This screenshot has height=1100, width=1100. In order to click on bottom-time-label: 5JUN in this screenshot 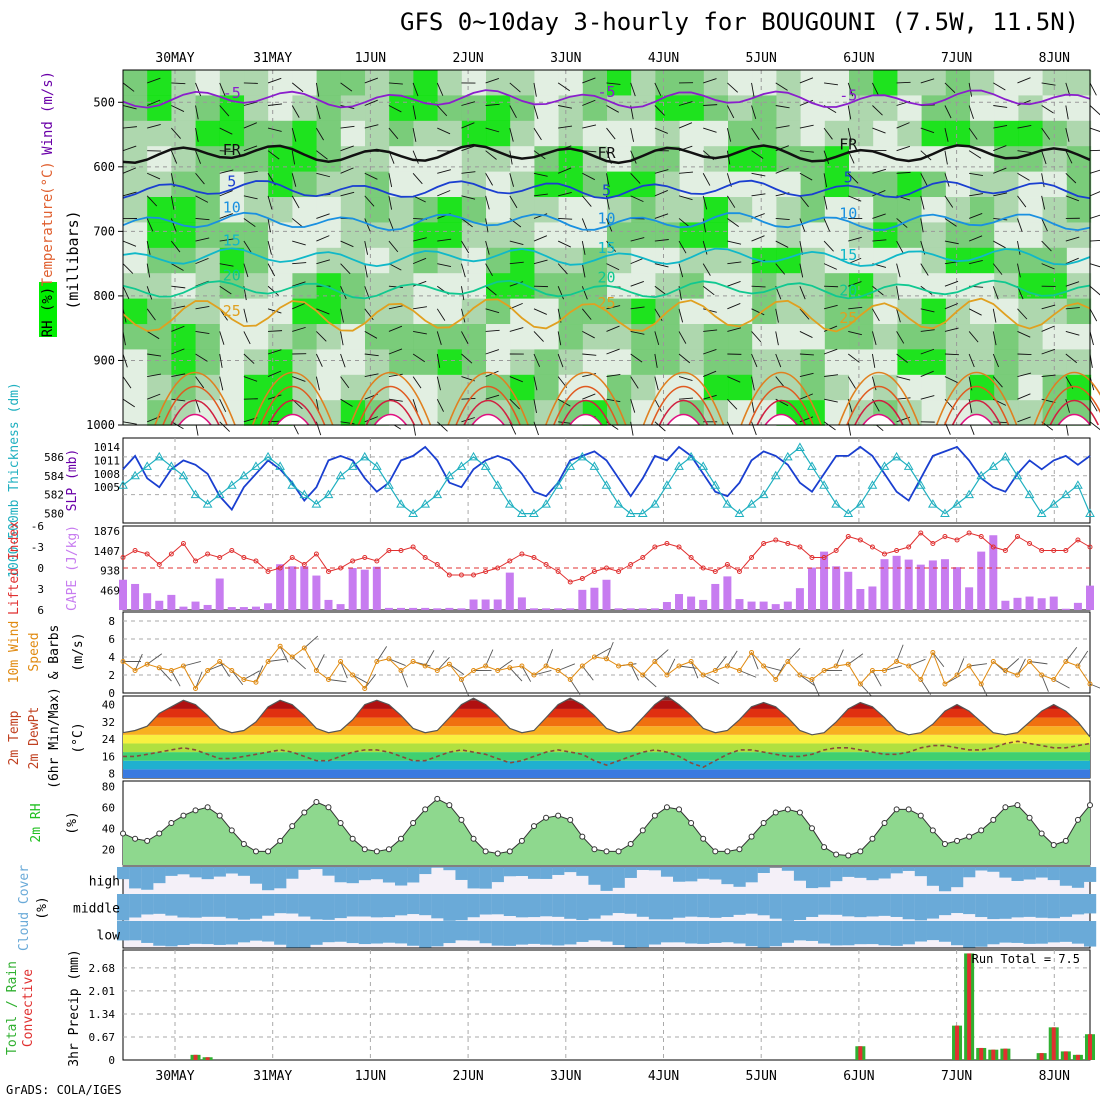, I will do `click(761, 1076)`.